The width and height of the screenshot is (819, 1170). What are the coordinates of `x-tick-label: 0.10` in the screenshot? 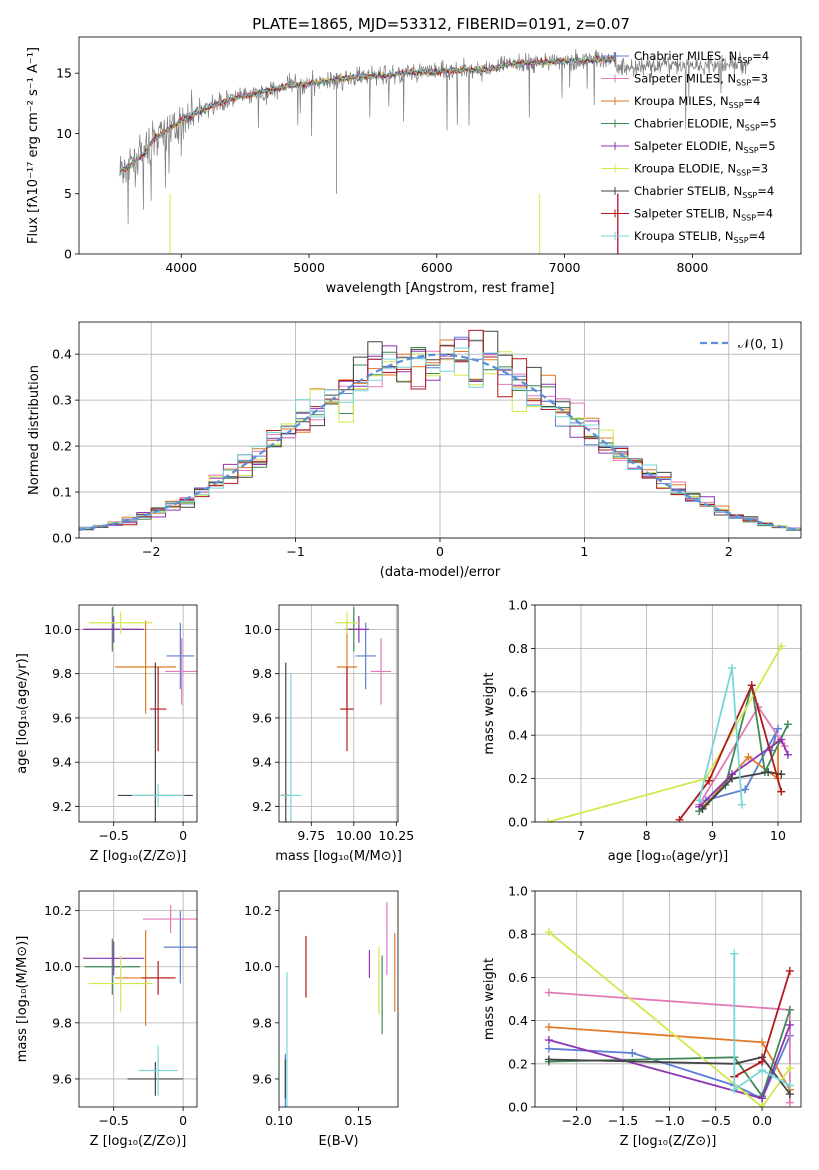 It's located at (279, 1120).